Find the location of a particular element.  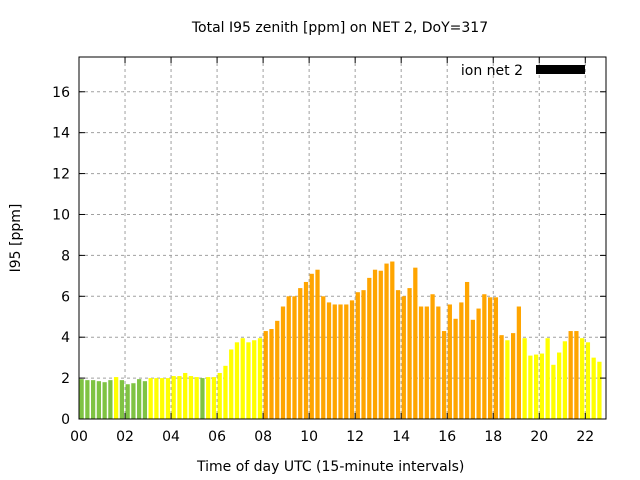

x-tick-label: 08 is located at coordinates (263, 437).